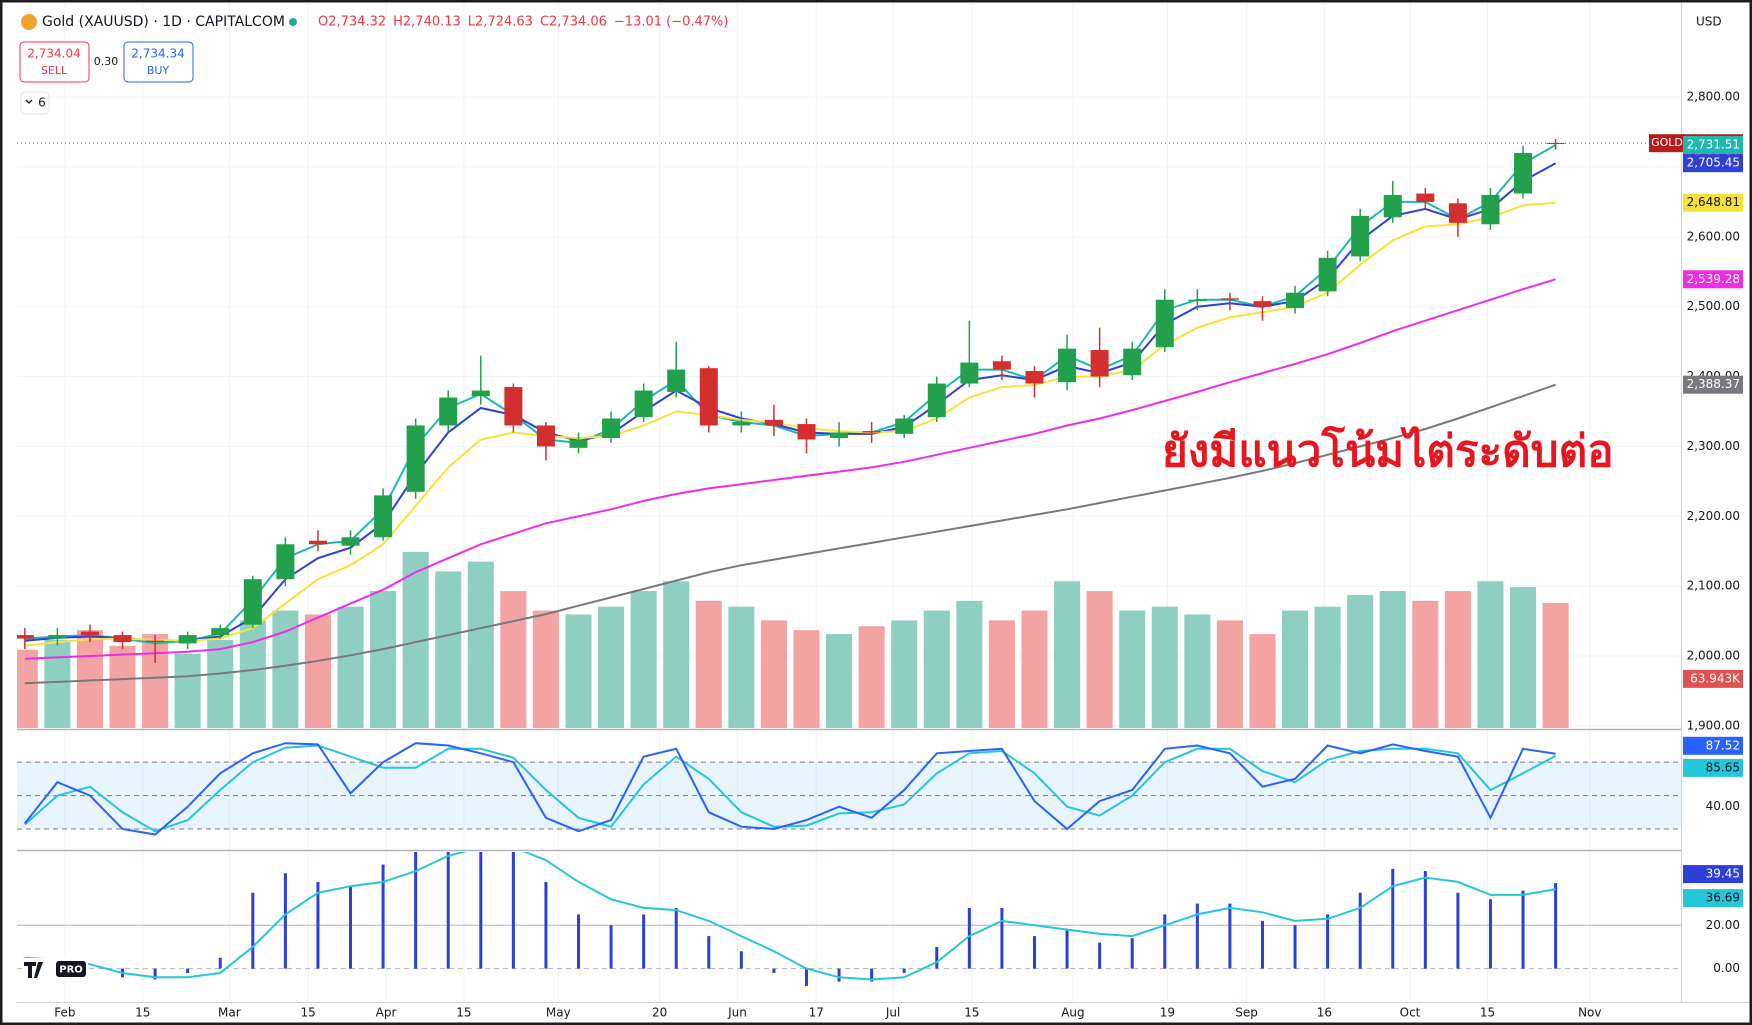 This screenshot has width=1752, height=1025. What do you see at coordinates (352, 22) in the screenshot?
I see `ohlc-value: O2,734.32` at bounding box center [352, 22].